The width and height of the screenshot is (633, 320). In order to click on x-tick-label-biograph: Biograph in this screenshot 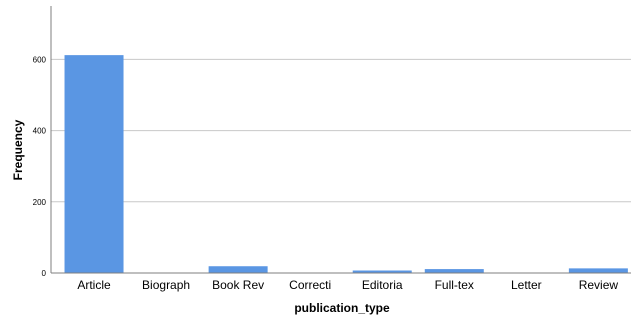, I will do `click(166, 285)`.